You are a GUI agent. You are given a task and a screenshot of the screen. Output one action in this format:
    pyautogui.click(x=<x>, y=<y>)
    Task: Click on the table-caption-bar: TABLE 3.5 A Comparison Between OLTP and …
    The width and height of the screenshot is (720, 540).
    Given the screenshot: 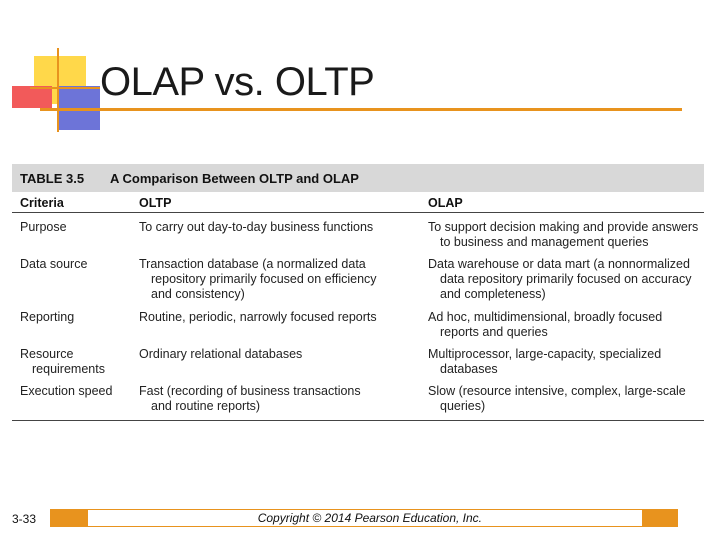 What is the action you would take?
    pyautogui.click(x=358, y=178)
    